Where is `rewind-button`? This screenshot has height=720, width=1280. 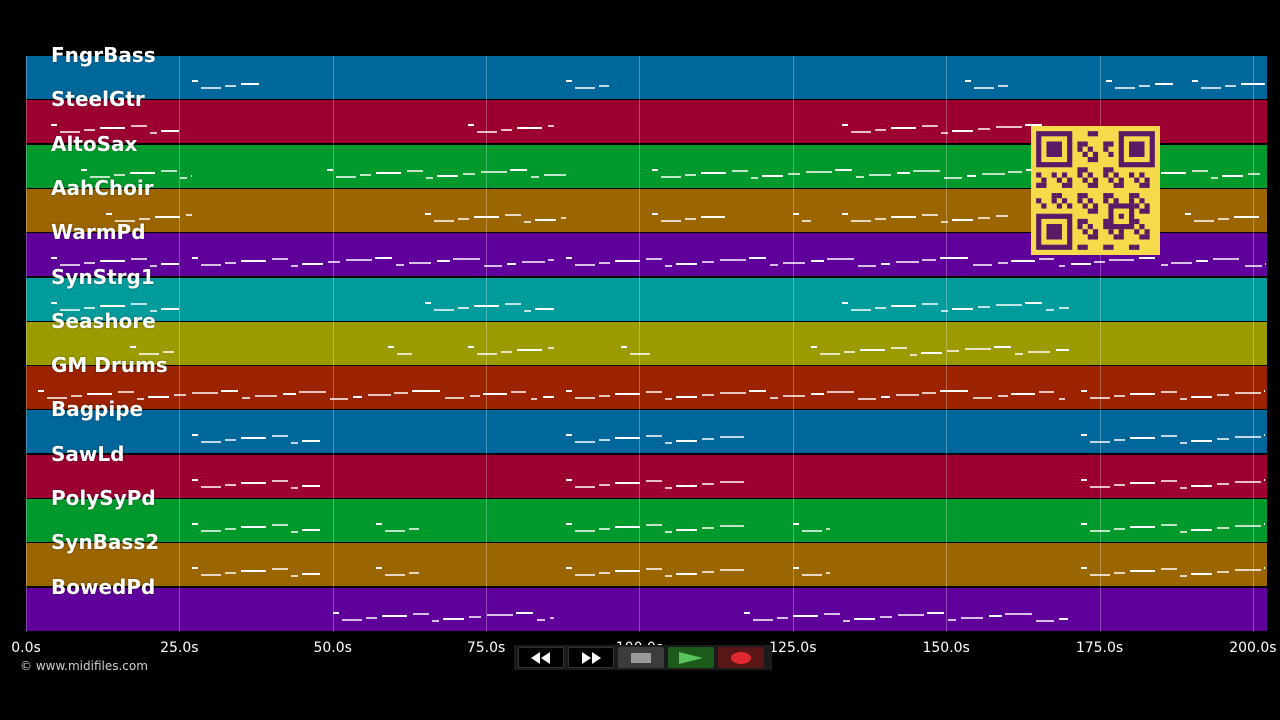
rewind-button is located at coordinates (541, 657).